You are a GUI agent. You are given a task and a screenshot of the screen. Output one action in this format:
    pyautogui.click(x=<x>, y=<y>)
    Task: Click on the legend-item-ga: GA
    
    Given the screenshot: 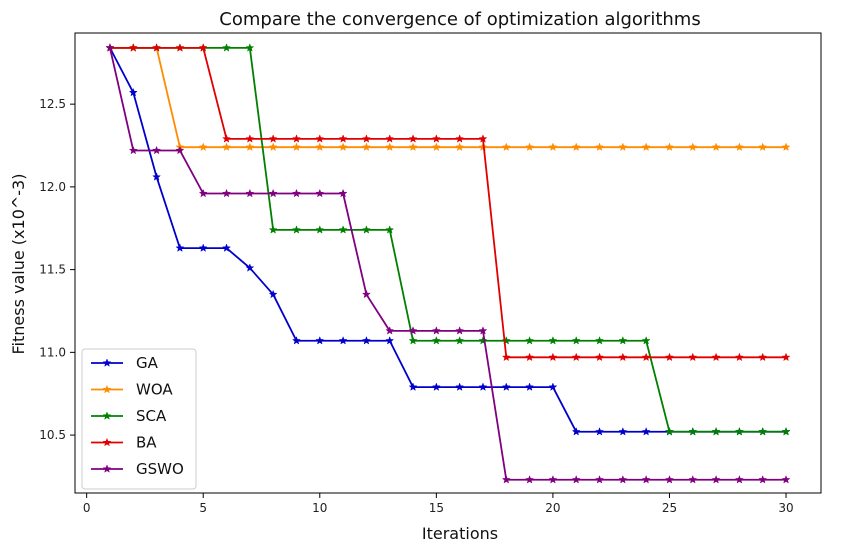 What is the action you would take?
    pyautogui.click(x=125, y=363)
    